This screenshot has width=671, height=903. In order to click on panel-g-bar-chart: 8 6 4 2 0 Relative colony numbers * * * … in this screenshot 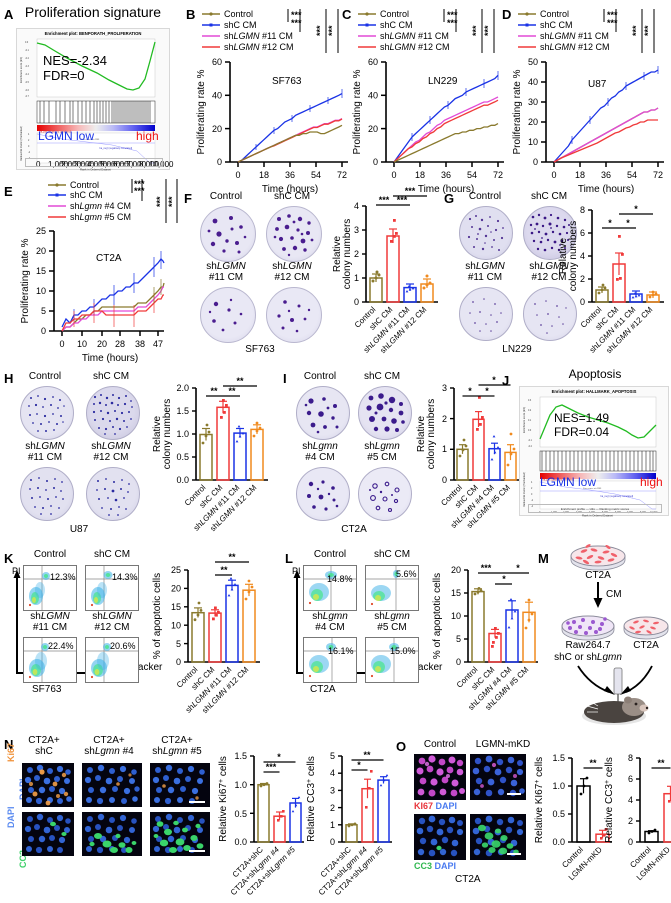, I will do `click(611, 279)`.